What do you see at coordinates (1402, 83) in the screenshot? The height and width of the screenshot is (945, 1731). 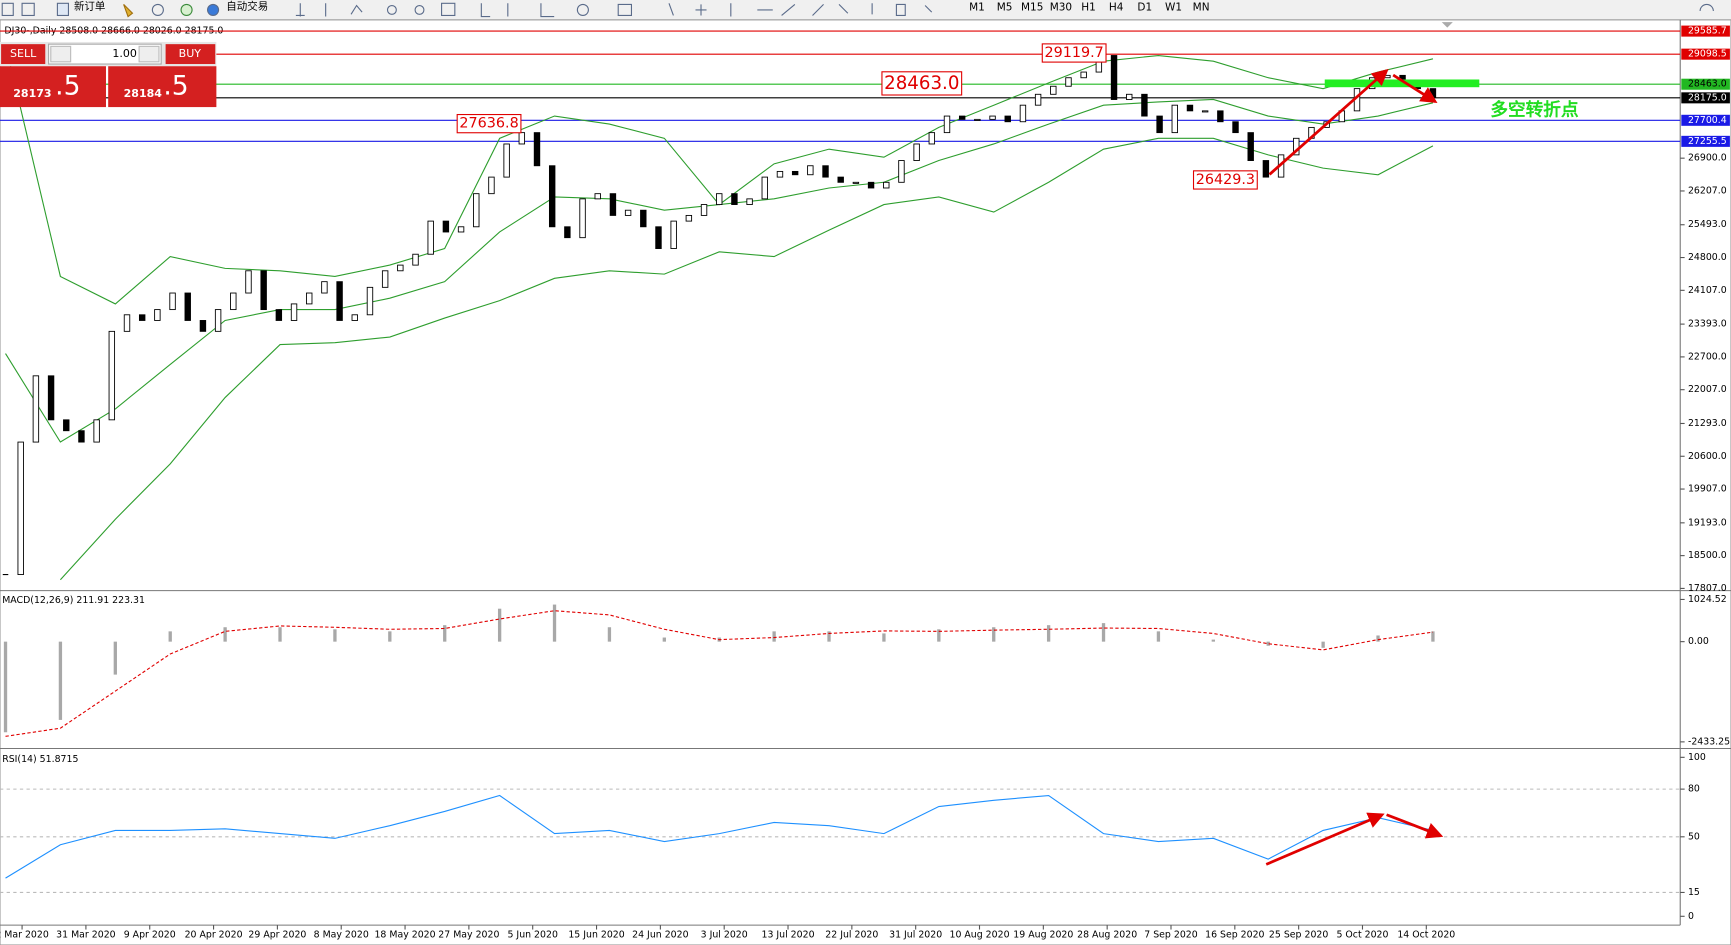 I see `resistance-highlight` at bounding box center [1402, 83].